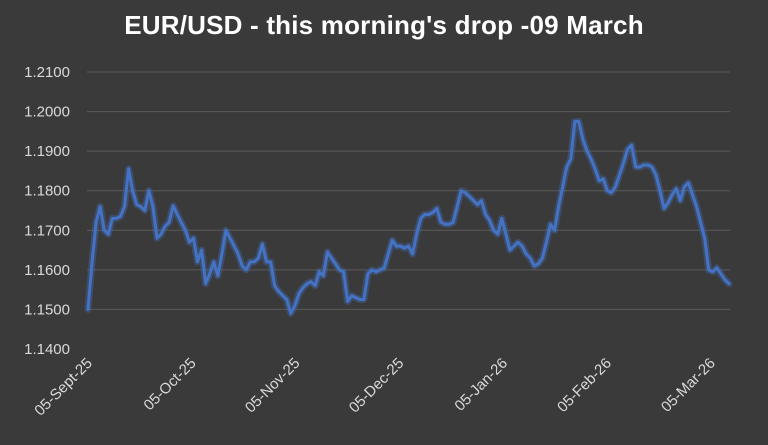 The height and width of the screenshot is (445, 768). Describe the element at coordinates (384, 25) in the screenshot. I see `chart-title: EUR/USD - this morning's drop -09 March` at that location.